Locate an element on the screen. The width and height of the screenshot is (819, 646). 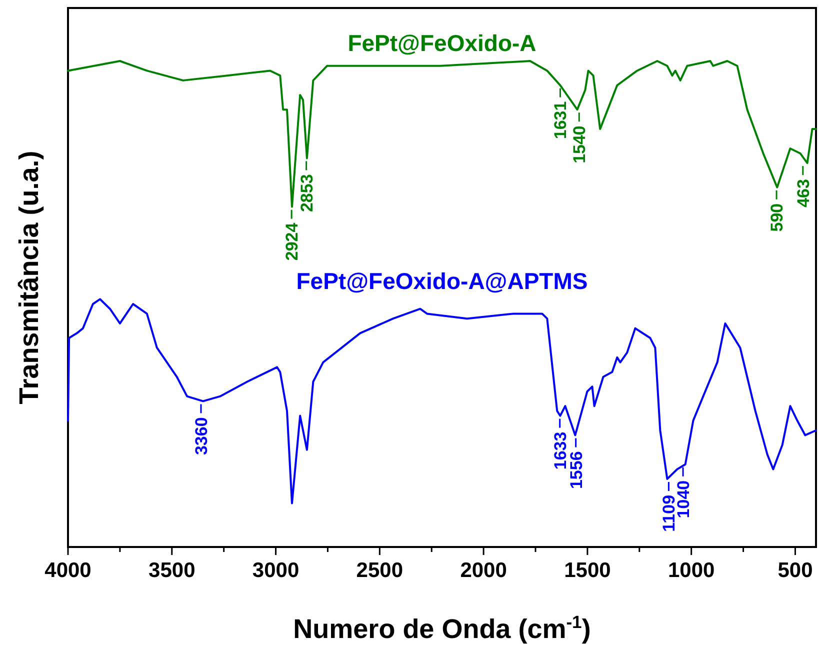
y-axis-title: Transmitância (u.a.) is located at coordinates (29, 277).